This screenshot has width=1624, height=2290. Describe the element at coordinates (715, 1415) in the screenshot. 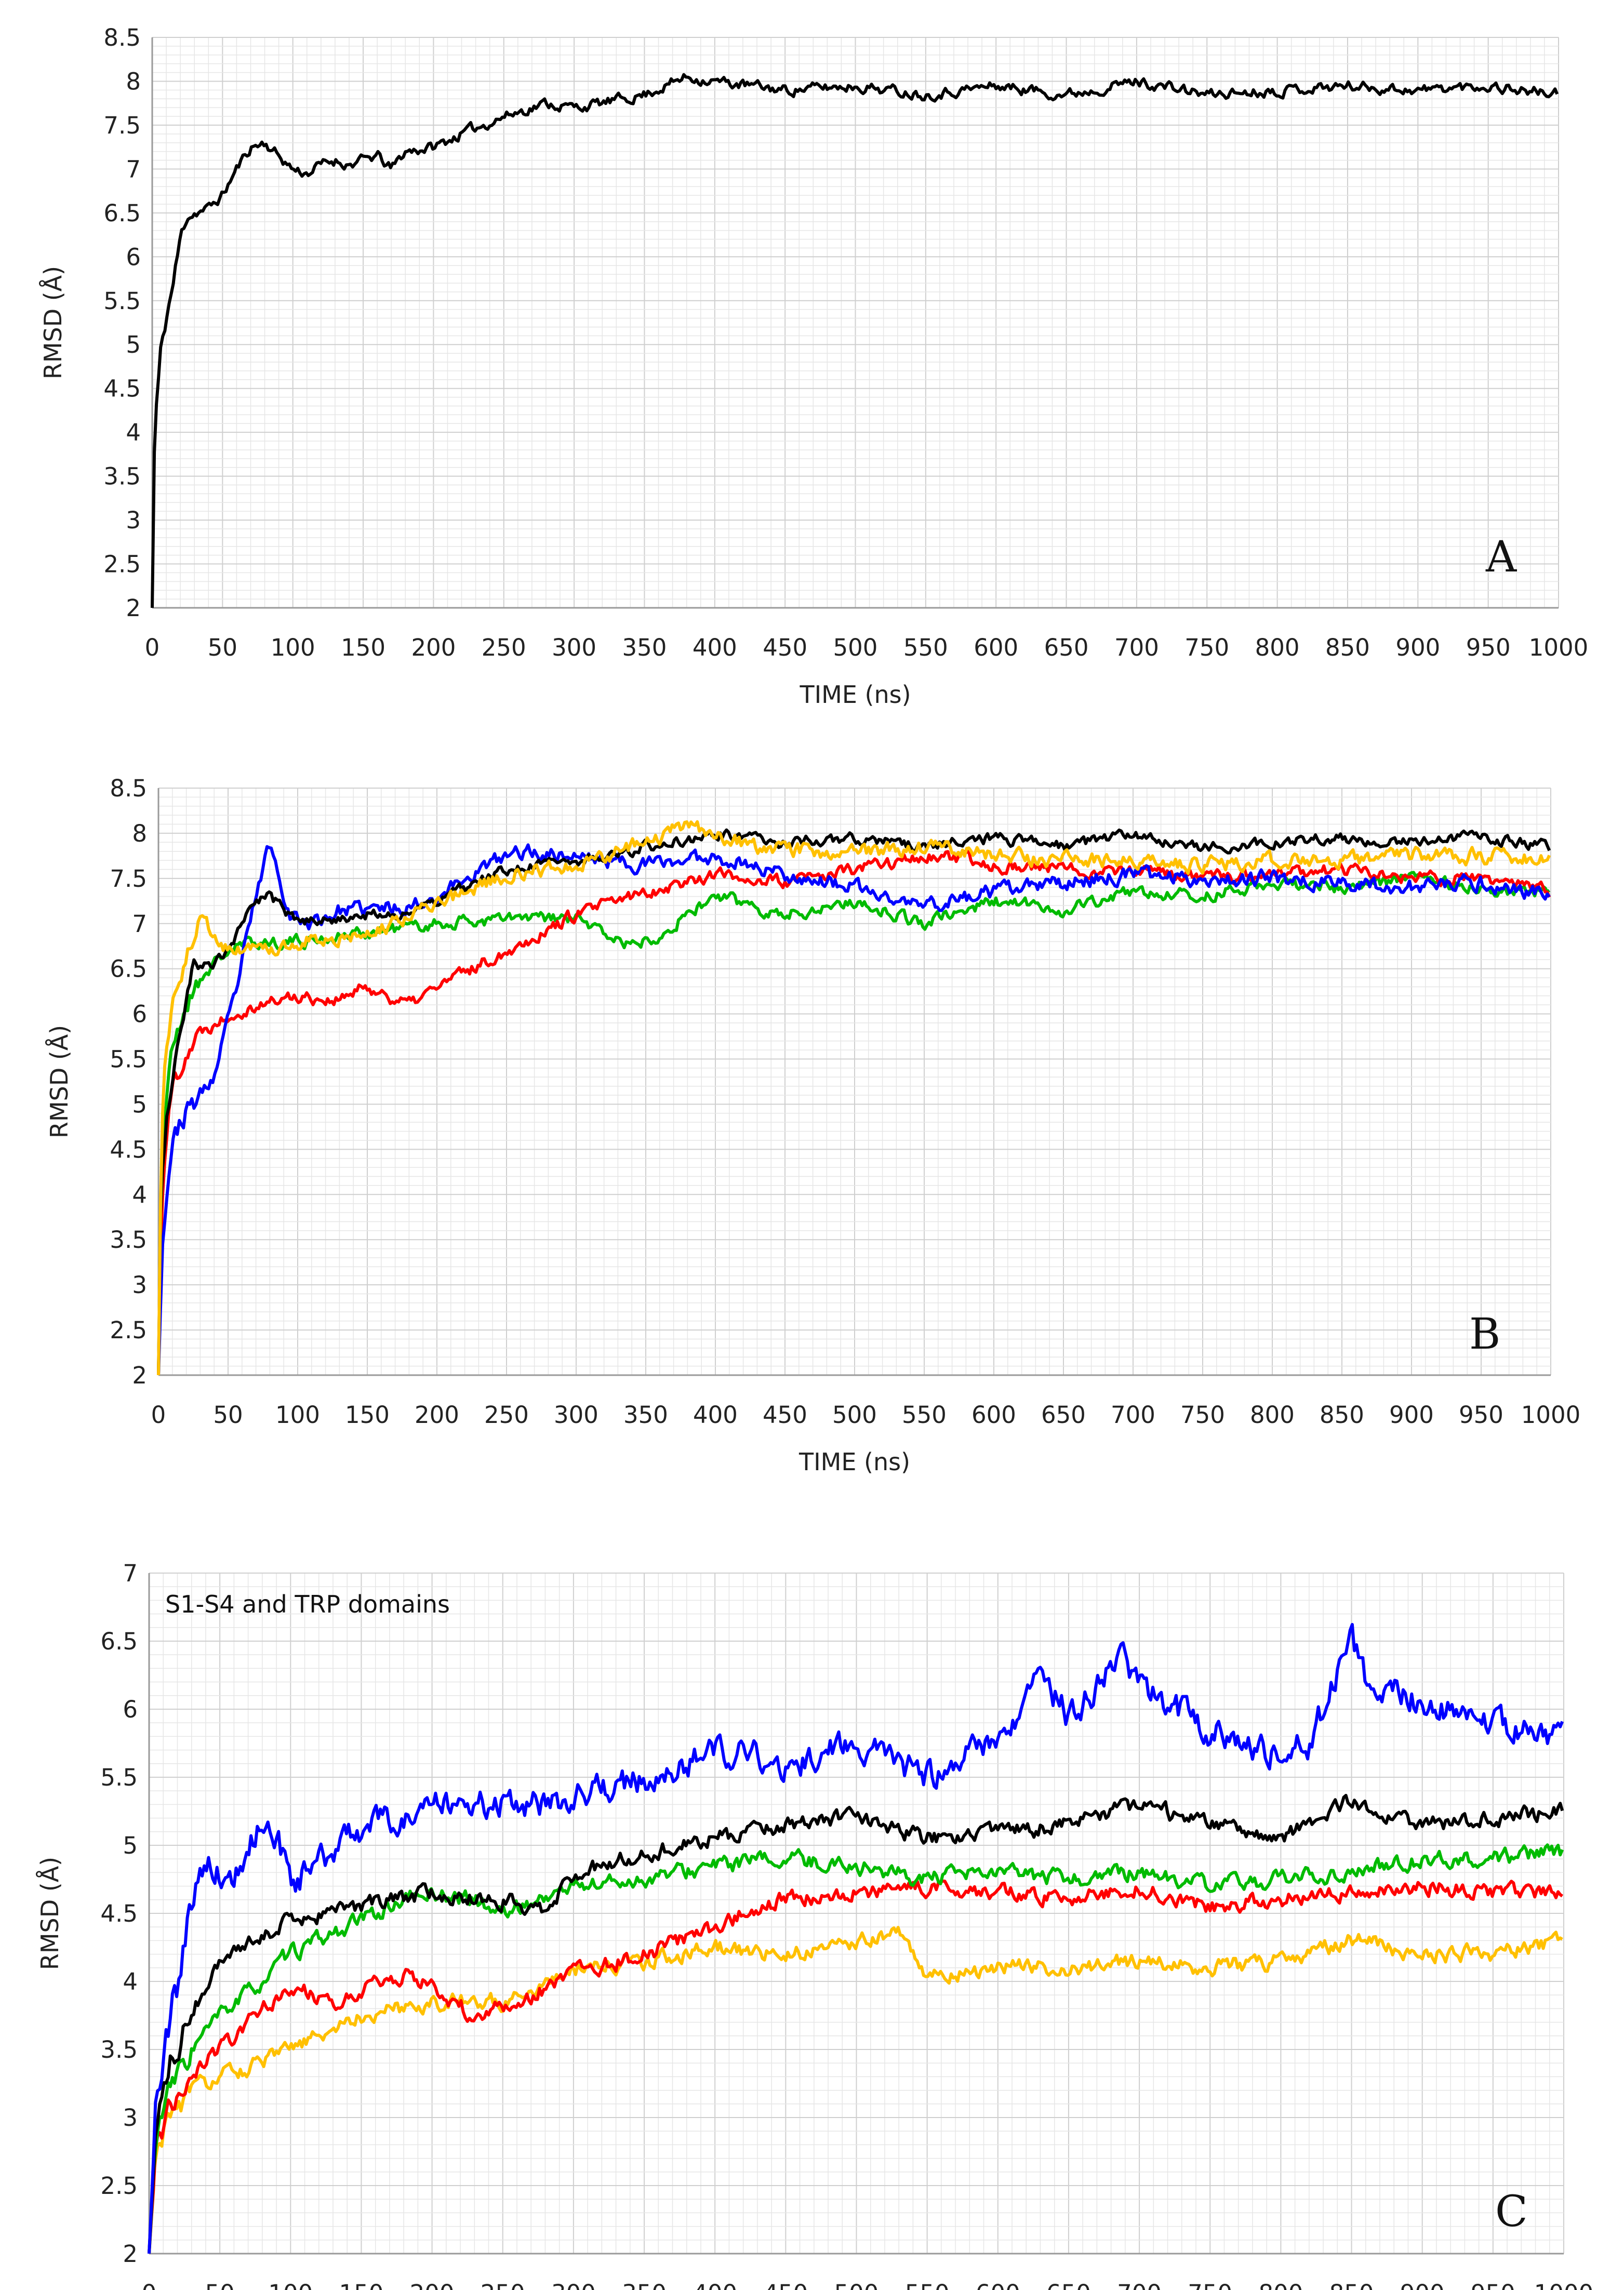

I see `x-tick-label: 400` at that location.